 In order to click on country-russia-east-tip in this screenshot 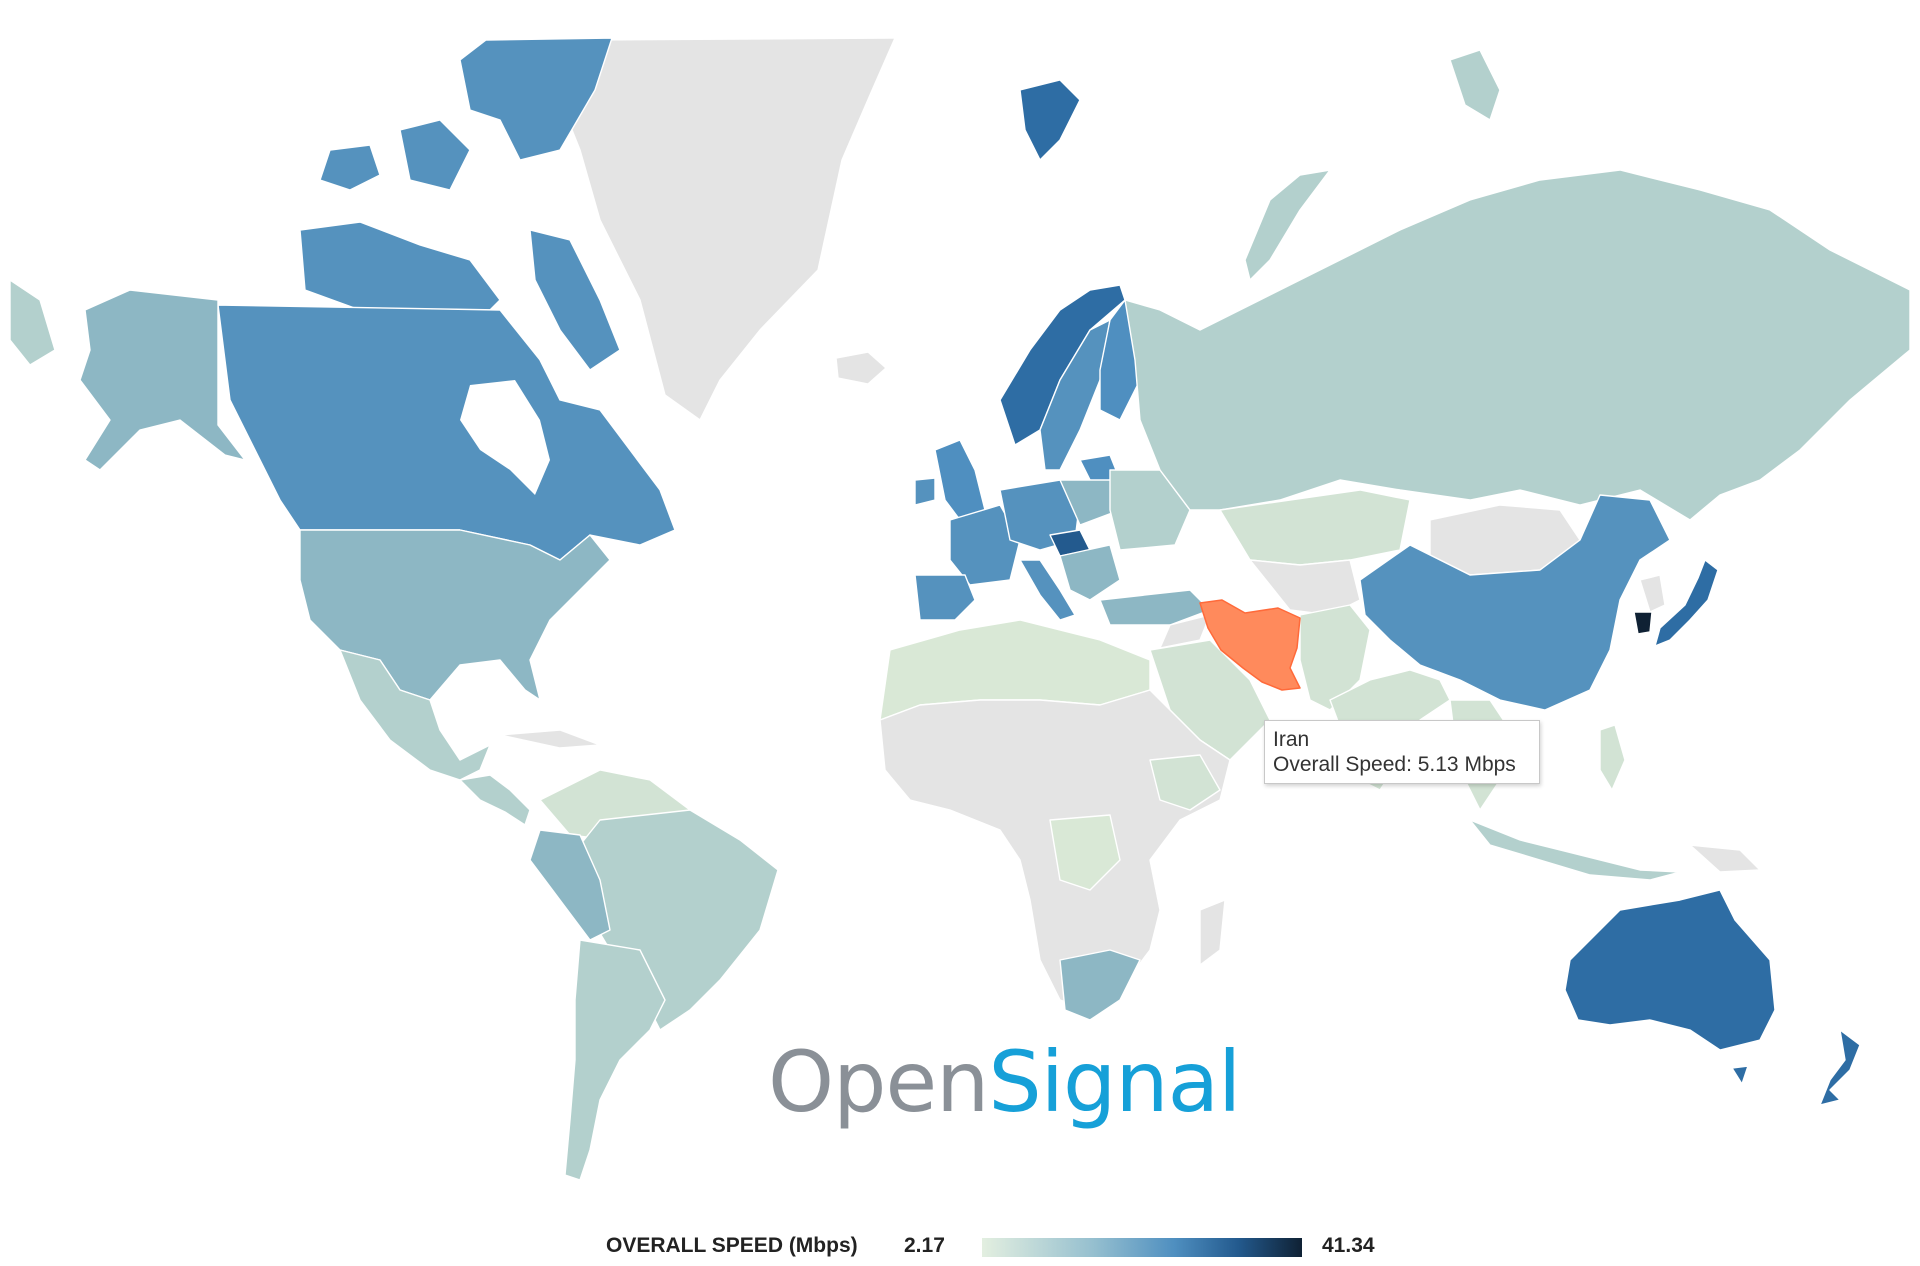, I will do `click(32, 322)`.